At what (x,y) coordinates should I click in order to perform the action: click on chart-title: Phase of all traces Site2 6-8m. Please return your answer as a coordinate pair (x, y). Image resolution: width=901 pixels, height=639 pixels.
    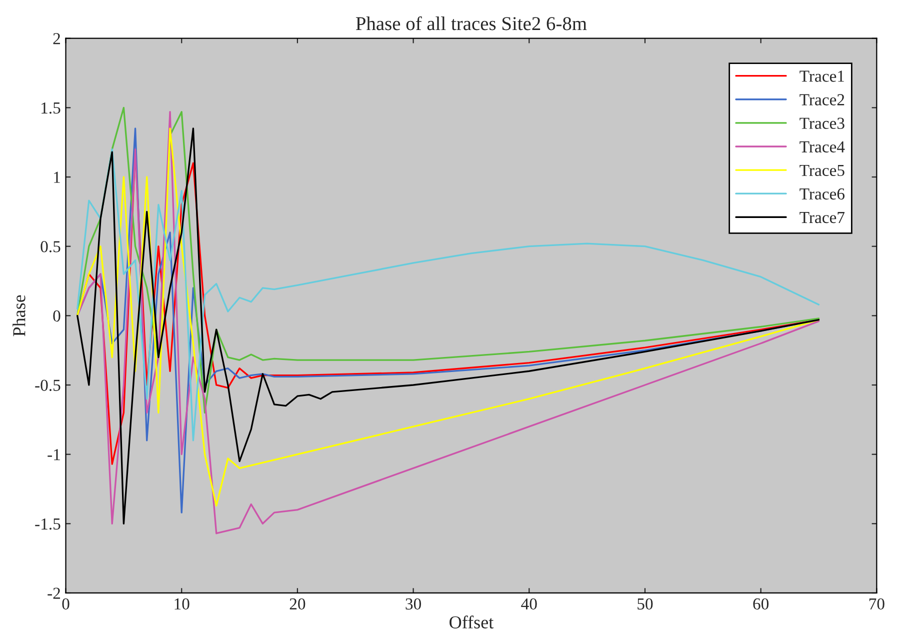
    Looking at the image, I should click on (471, 23).